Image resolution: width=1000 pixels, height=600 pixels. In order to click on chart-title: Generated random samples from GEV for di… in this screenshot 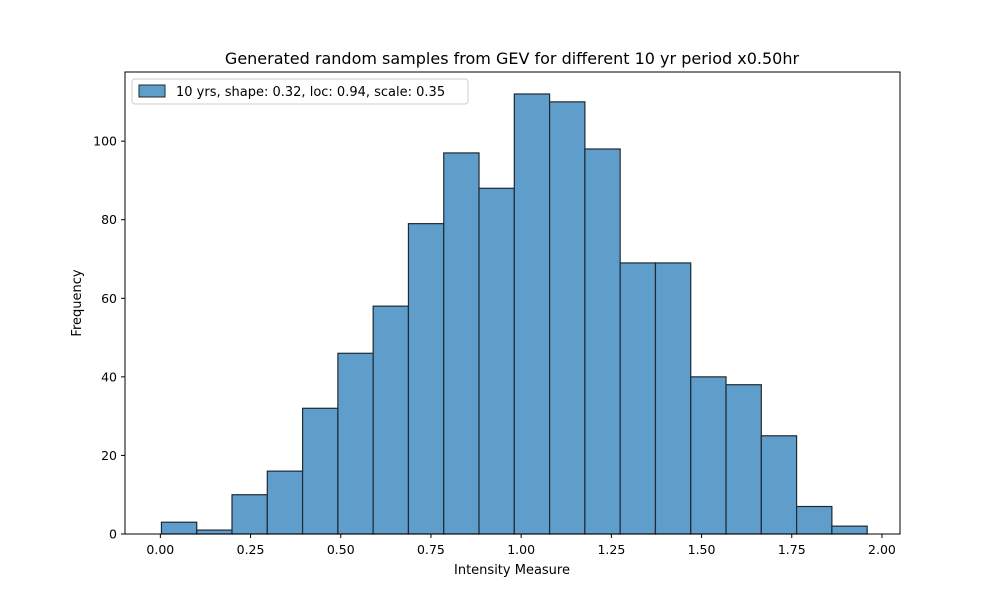, I will do `click(512, 58)`.